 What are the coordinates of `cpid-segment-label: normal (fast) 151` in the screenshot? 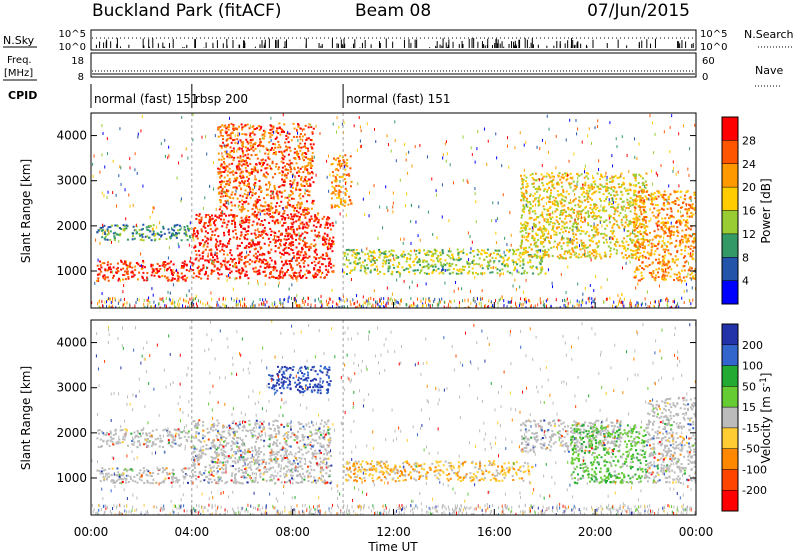 It's located at (146, 99).